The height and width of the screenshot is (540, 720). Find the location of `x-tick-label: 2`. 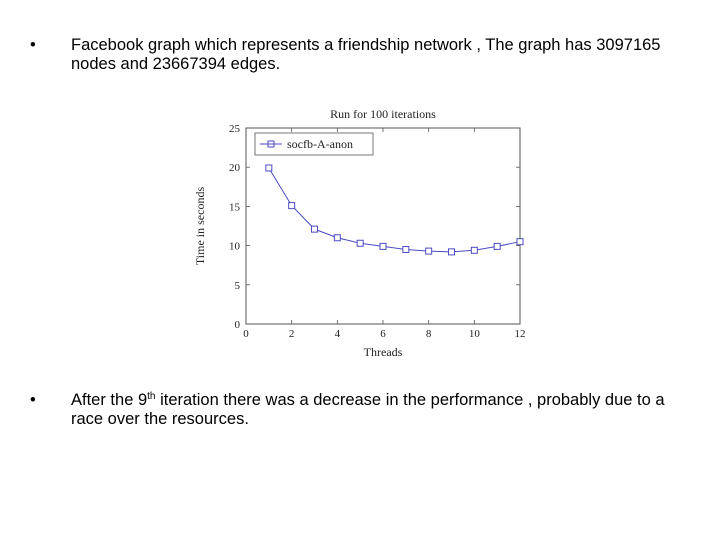

x-tick-label: 2 is located at coordinates (292, 334).